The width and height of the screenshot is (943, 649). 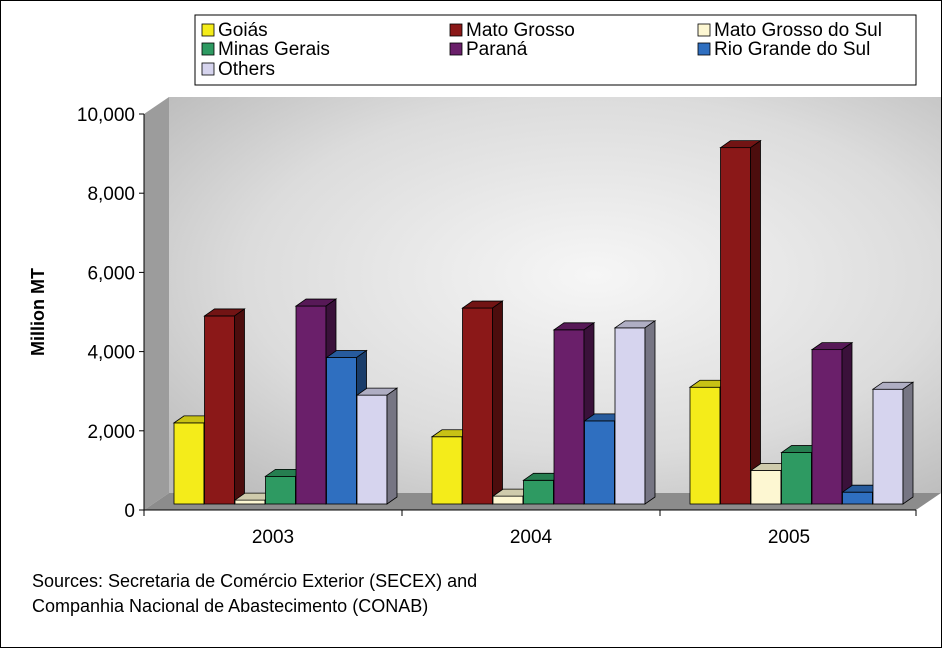 I want to click on legend-label: Mato Grosso, so click(x=520, y=30).